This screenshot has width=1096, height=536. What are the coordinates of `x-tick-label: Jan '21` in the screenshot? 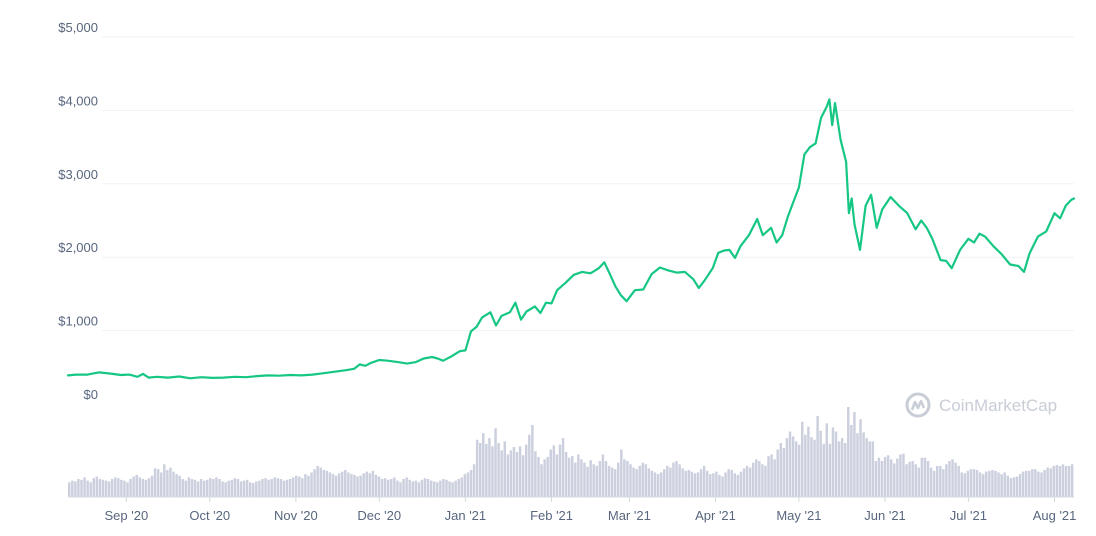 It's located at (466, 515).